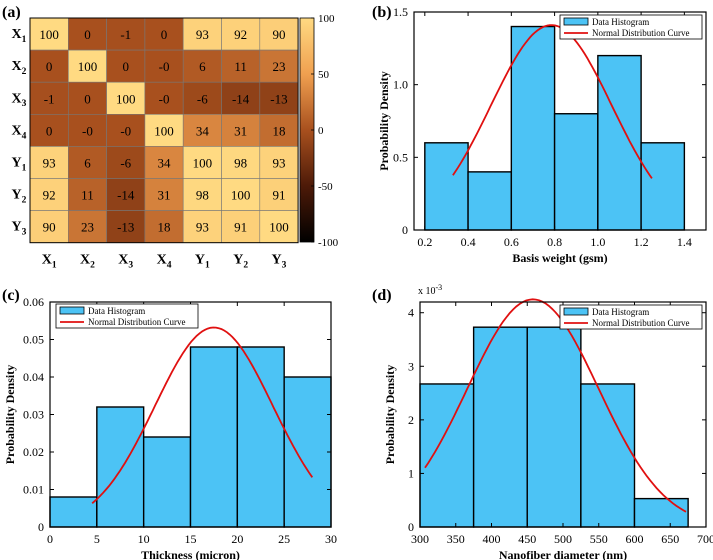 The width and height of the screenshot is (713, 560). I want to click on x-tick-label: 400, so click(492, 539).